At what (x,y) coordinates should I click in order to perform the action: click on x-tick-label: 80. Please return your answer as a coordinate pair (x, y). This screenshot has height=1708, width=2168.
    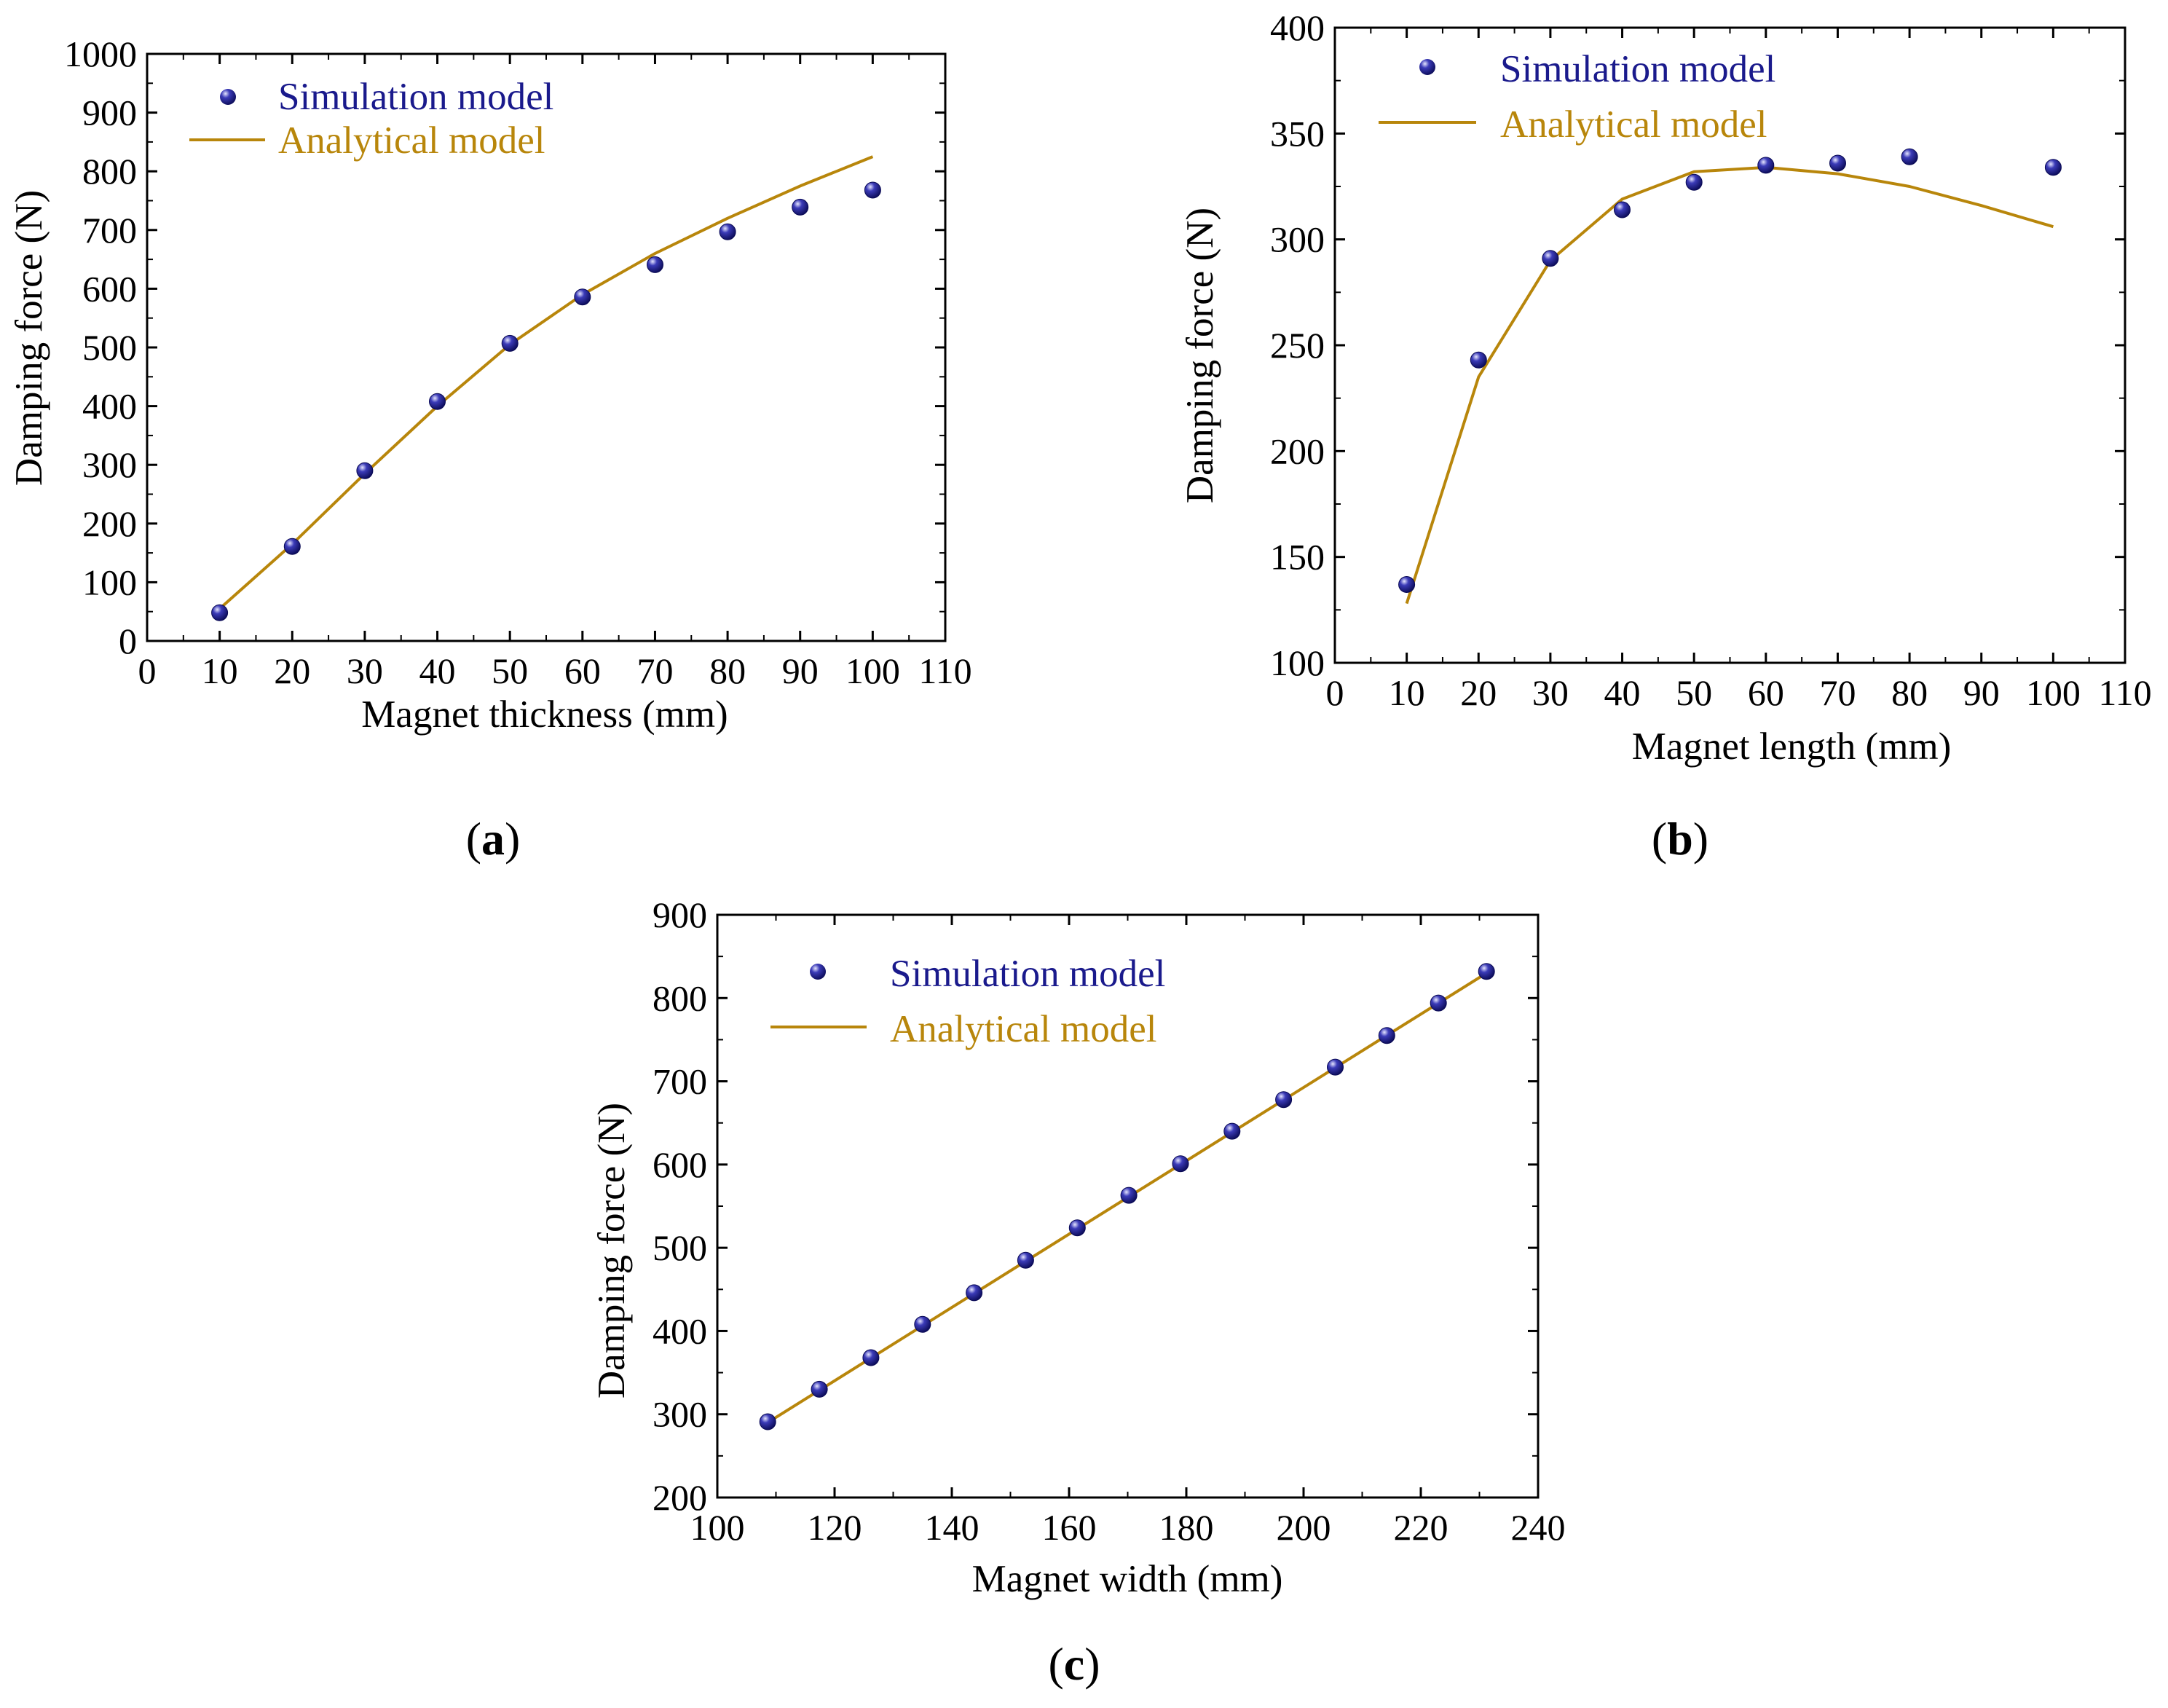
    Looking at the image, I should click on (727, 670).